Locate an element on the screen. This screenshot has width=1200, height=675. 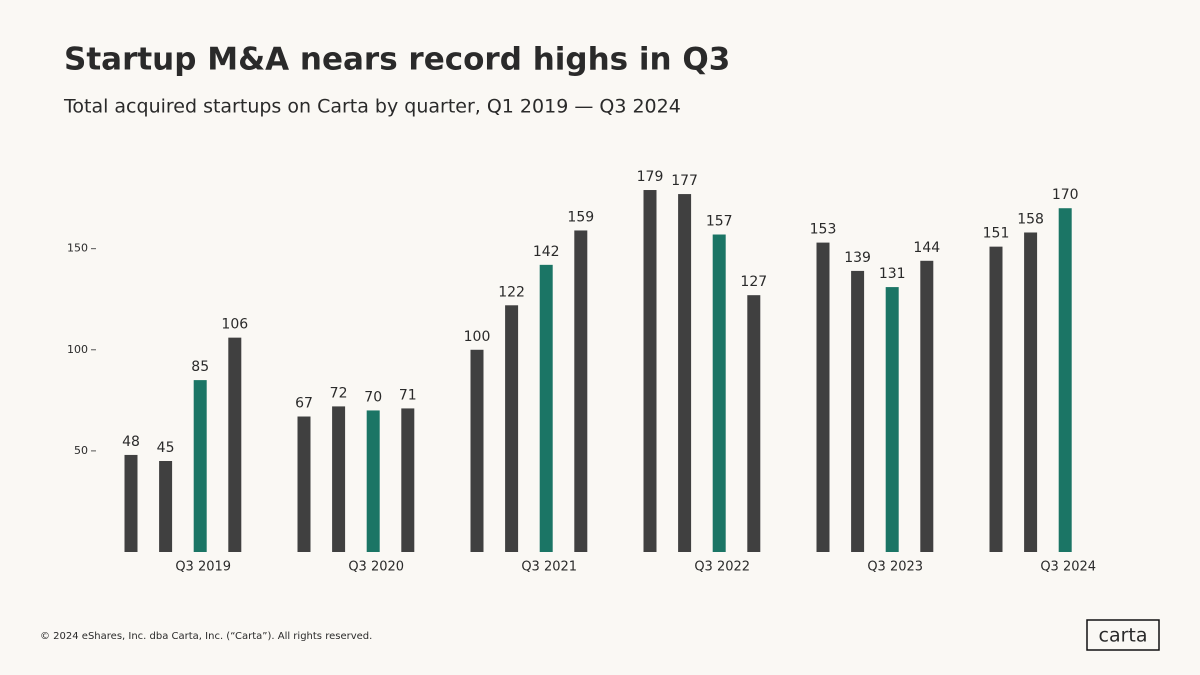
x-tick-label: Q3 2021 is located at coordinates (549, 567).